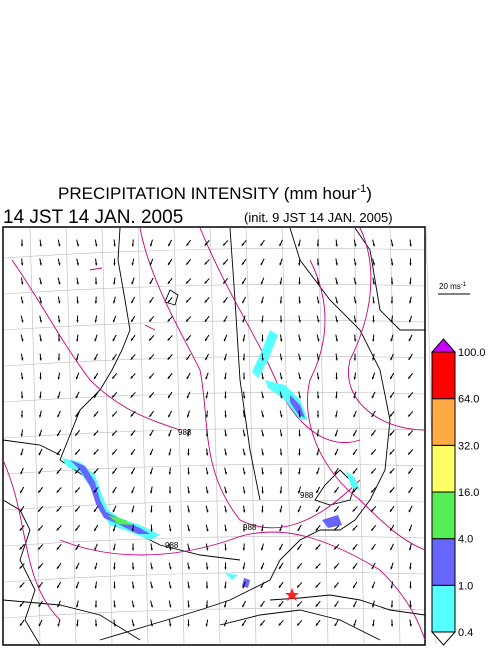  What do you see at coordinates (292, 594) in the screenshot?
I see `location-star` at bounding box center [292, 594].